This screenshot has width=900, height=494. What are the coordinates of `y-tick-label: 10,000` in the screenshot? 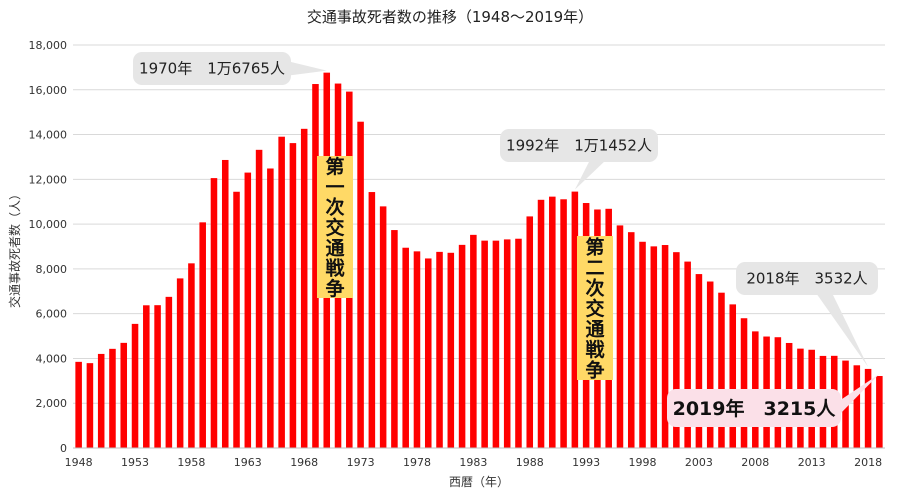 It's located at (48, 224).